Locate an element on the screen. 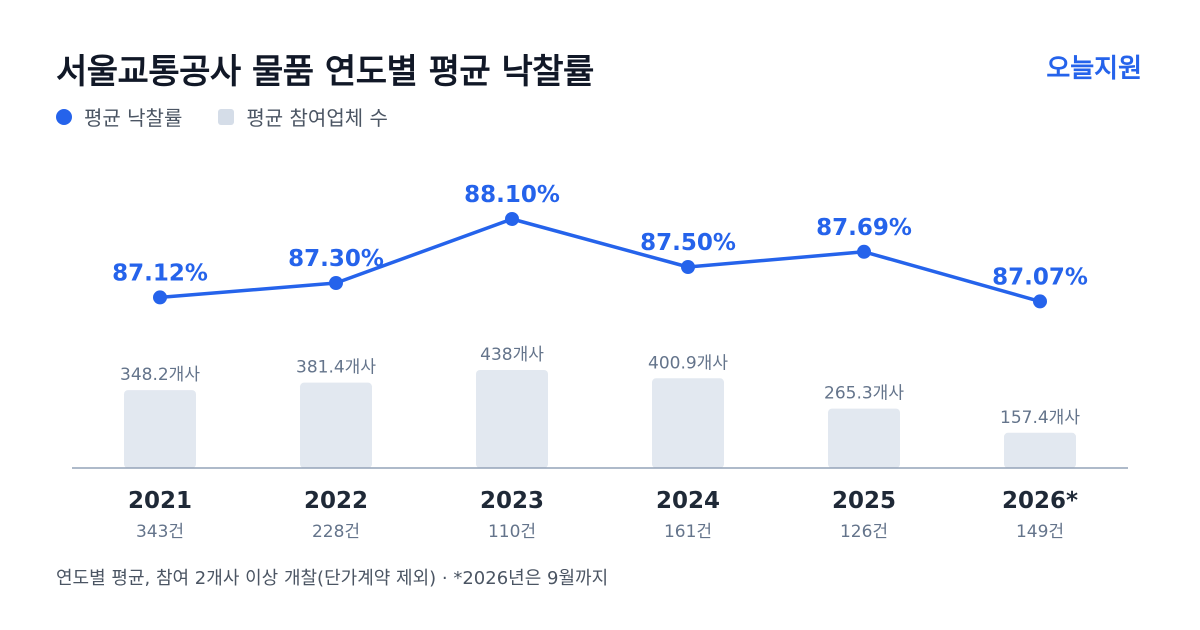 This screenshot has height=630, width=1200. x-tick-label: 2024 is located at coordinates (688, 501).